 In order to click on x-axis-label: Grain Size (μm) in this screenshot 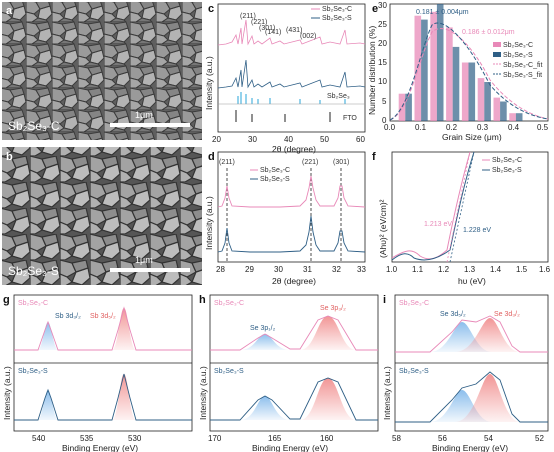, I will do `click(472, 137)`.